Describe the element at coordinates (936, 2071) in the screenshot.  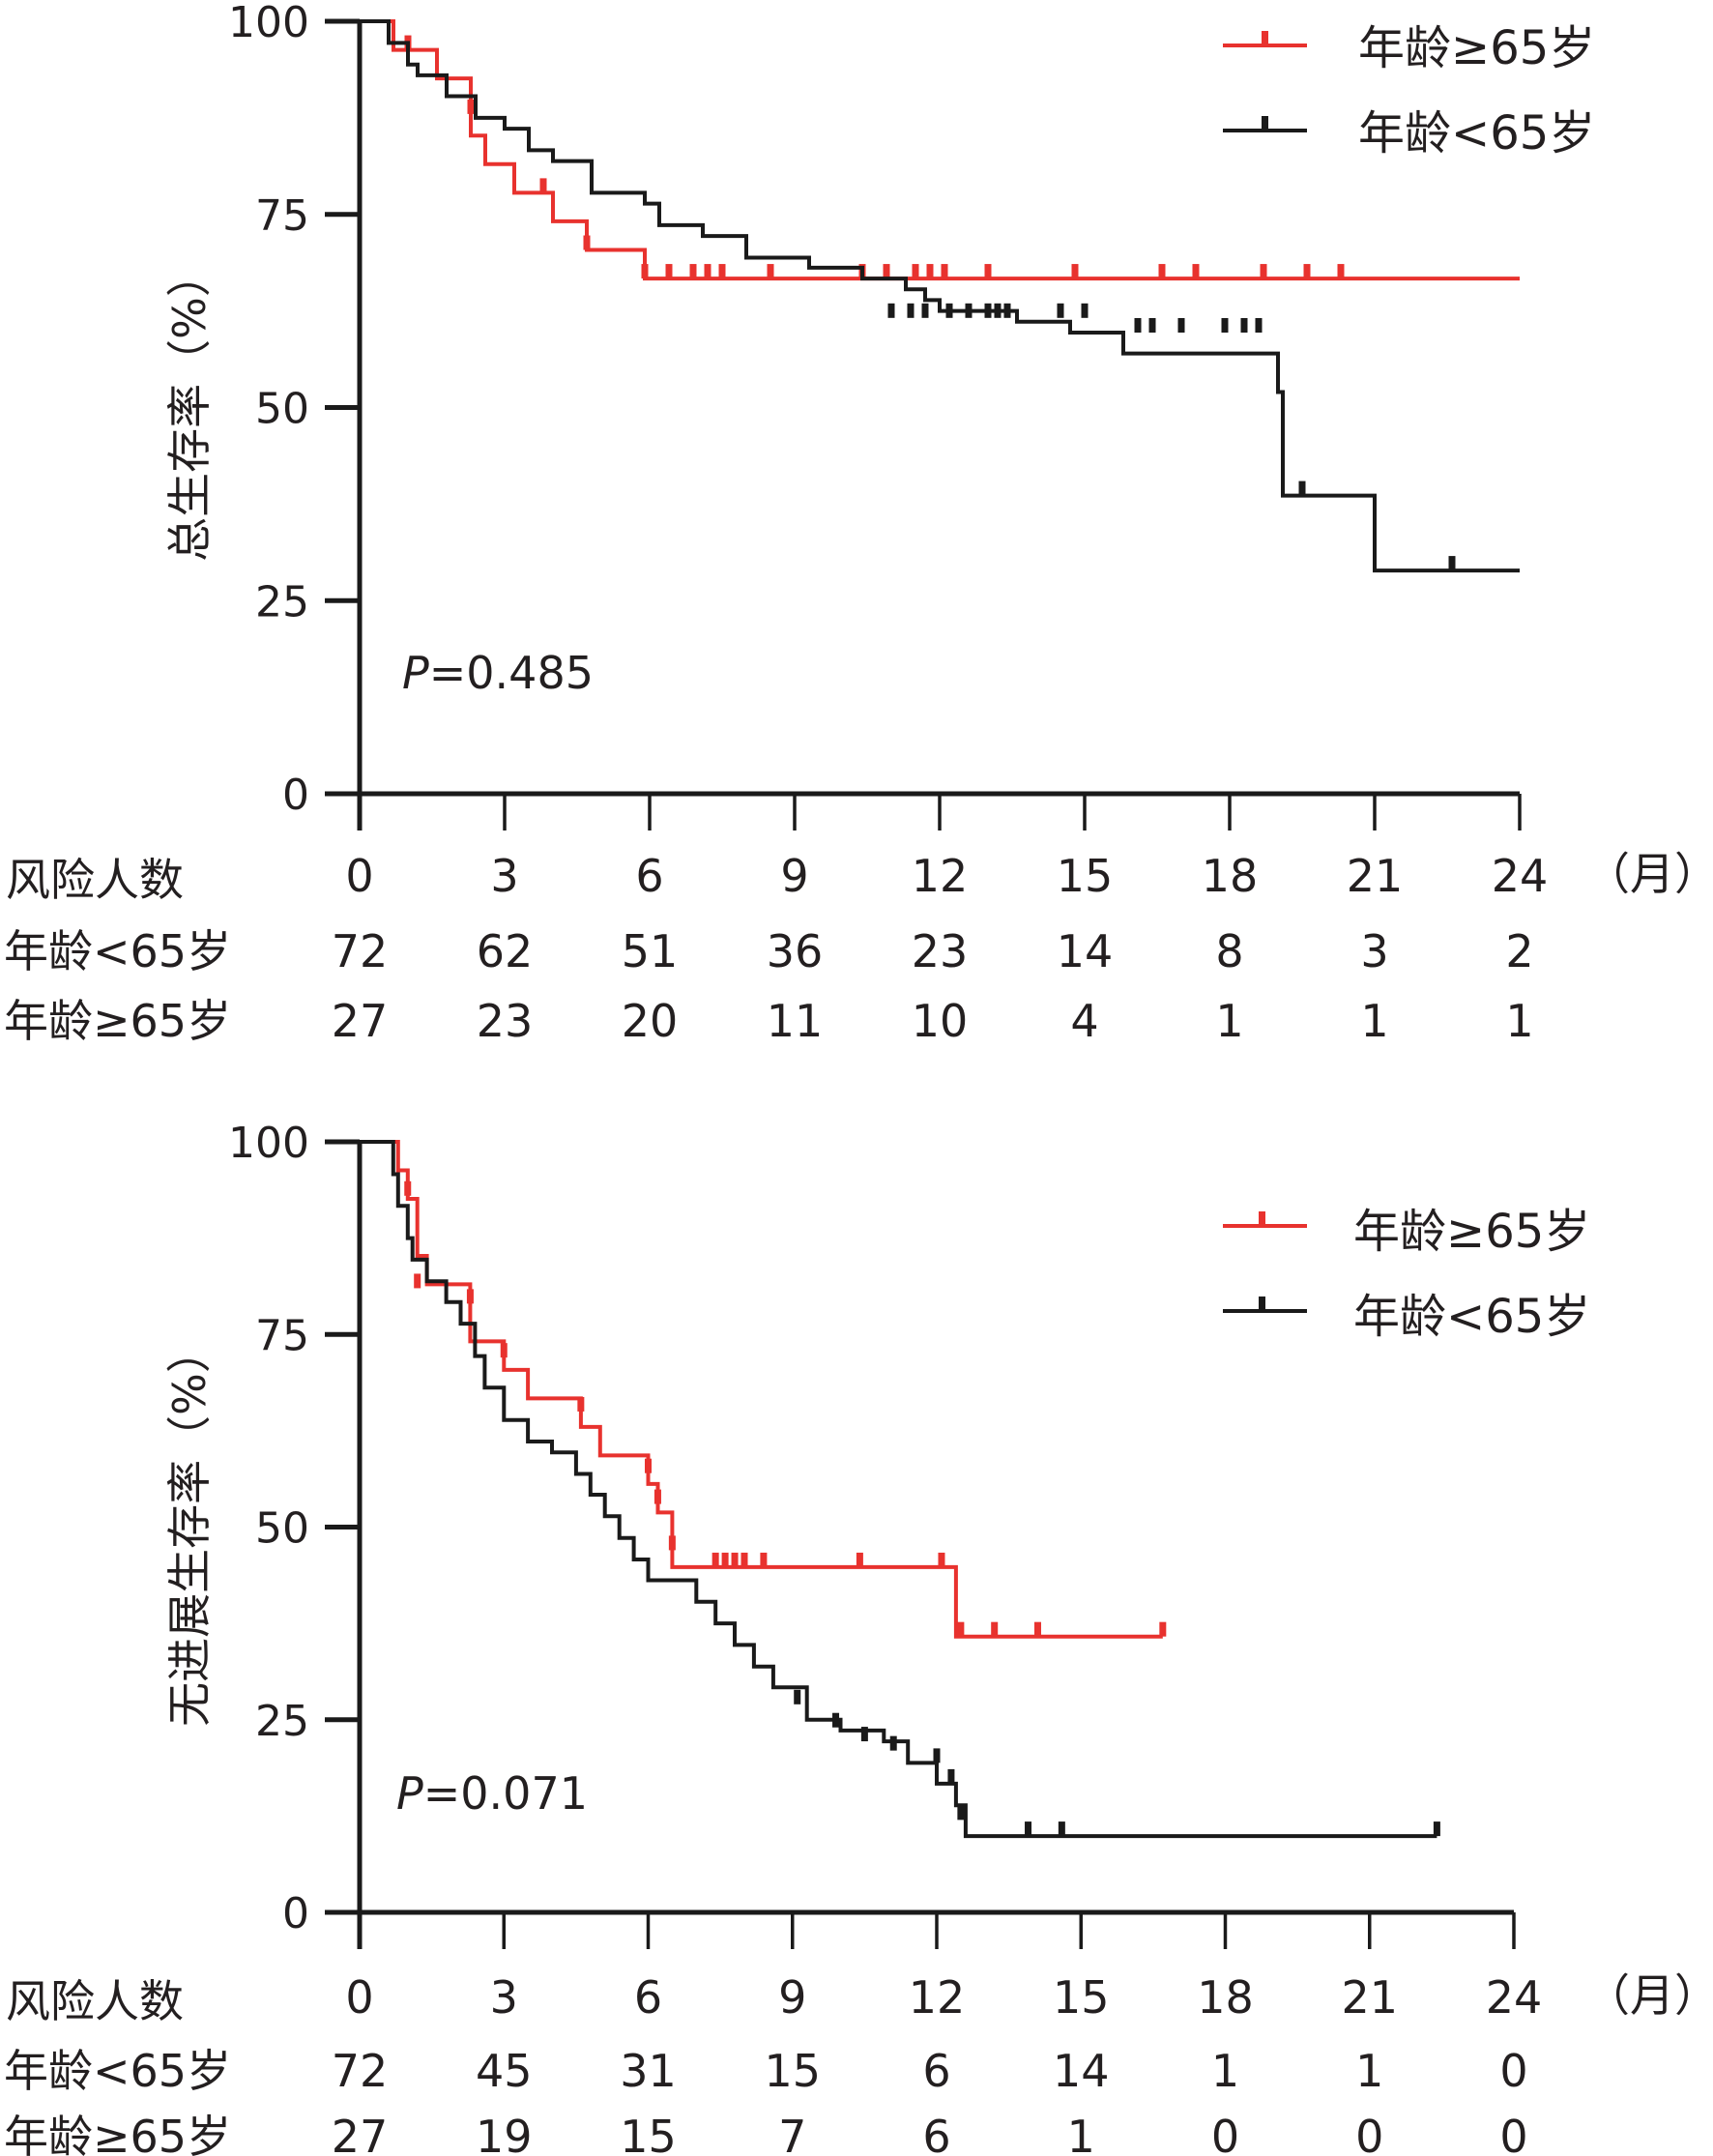
I see `risk-table-cell: 6` at that location.